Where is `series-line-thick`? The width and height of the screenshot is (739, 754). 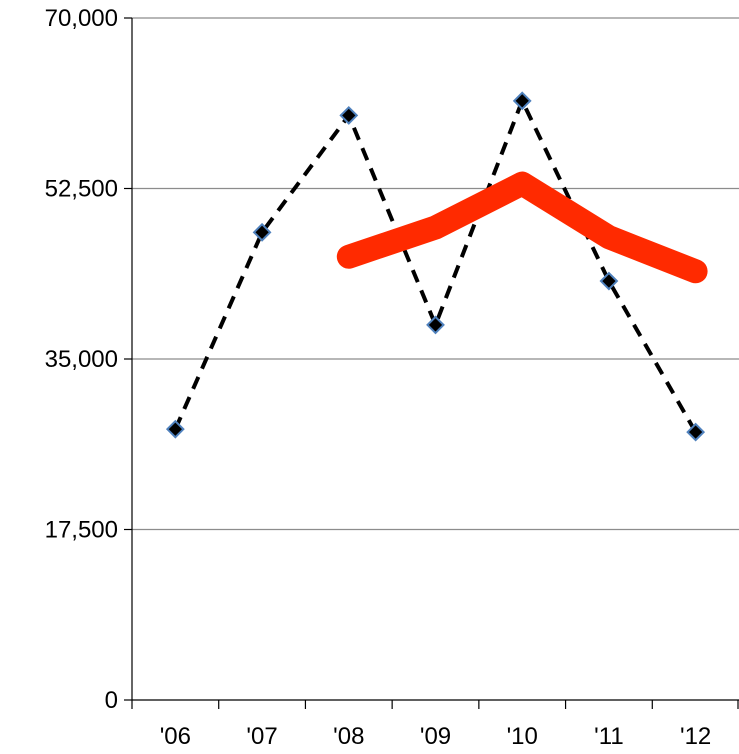
series-line-thick is located at coordinates (522, 227).